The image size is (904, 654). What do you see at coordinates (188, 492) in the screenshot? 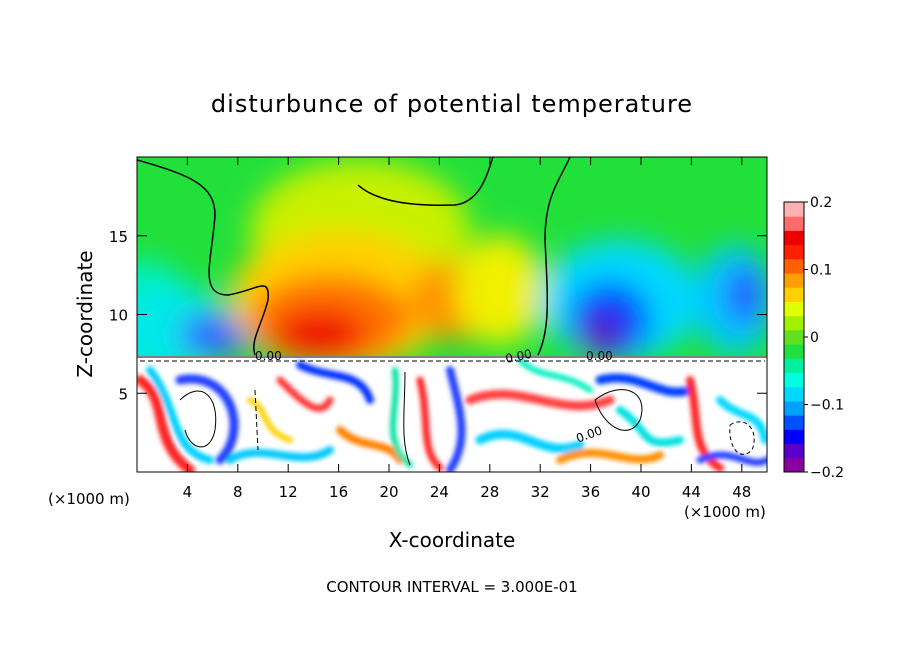
I see `x-tick-label: 4` at bounding box center [188, 492].